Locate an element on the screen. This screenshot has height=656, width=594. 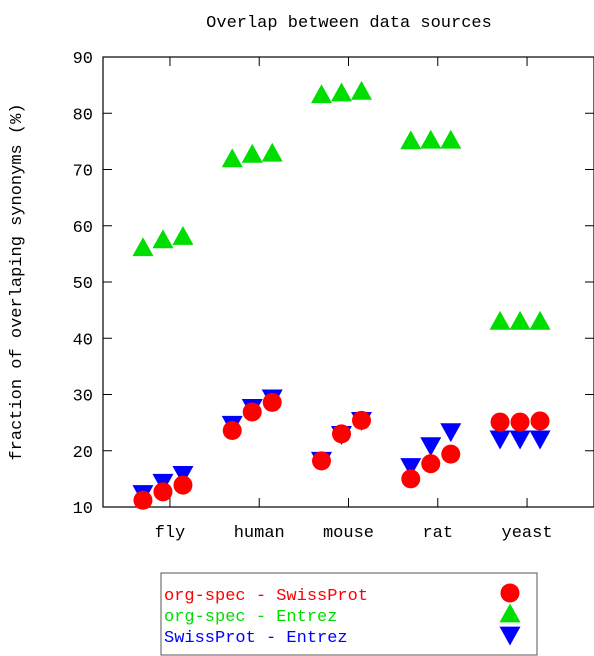
x-tick-label: yeast is located at coordinates (527, 533).